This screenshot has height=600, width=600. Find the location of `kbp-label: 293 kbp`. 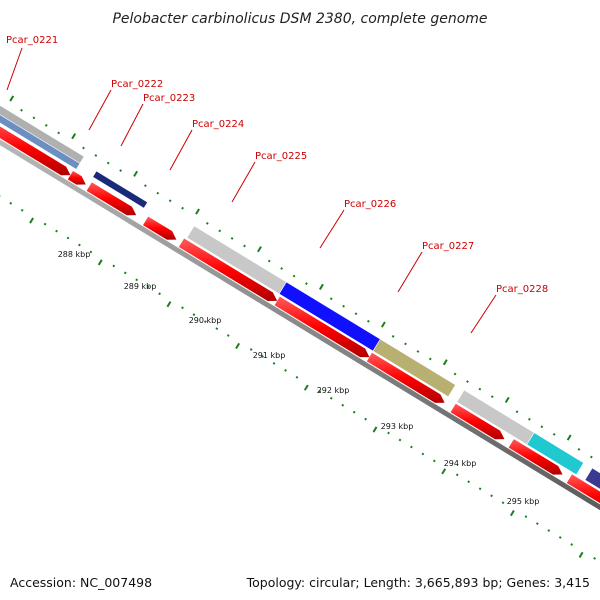

kbp-label: 293 kbp is located at coordinates (397, 426).